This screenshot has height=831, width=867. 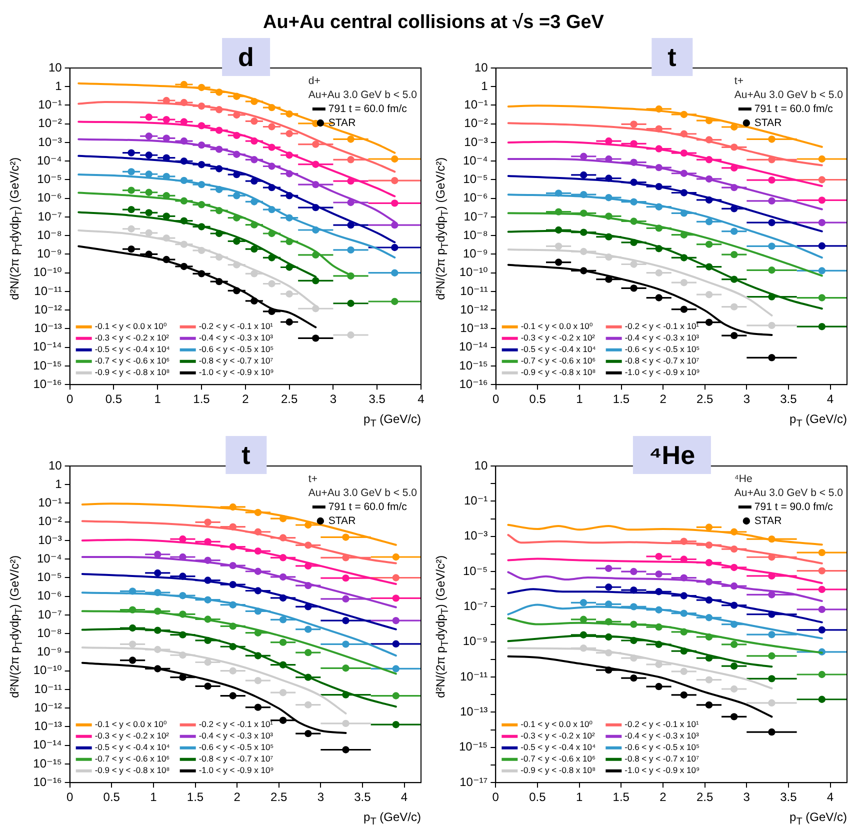 I want to click on annotation: t, so click(x=246, y=455).